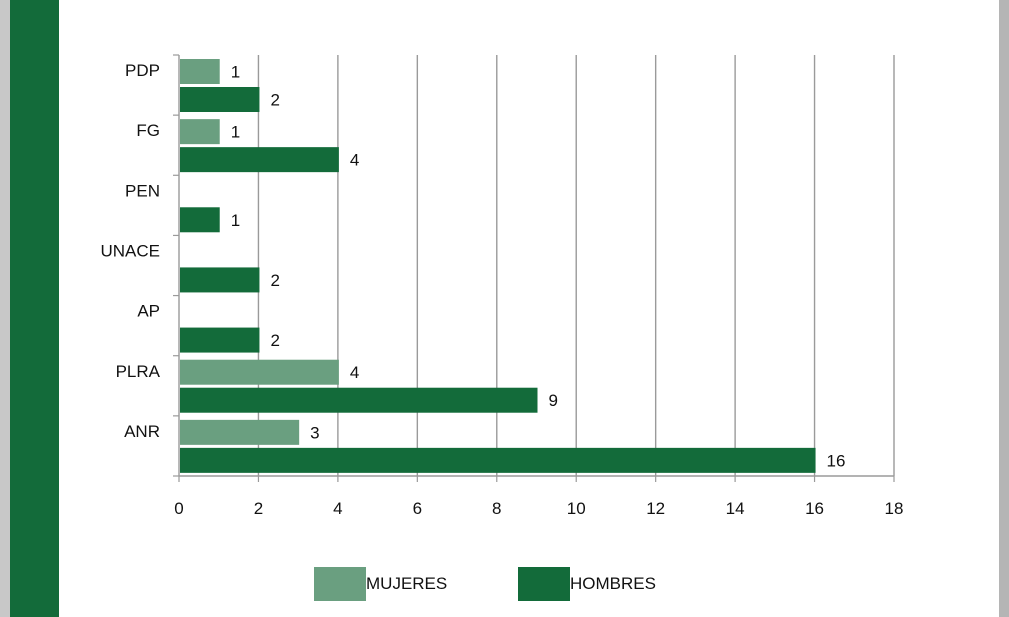  What do you see at coordinates (504, 4) in the screenshot?
I see `top-border` at bounding box center [504, 4].